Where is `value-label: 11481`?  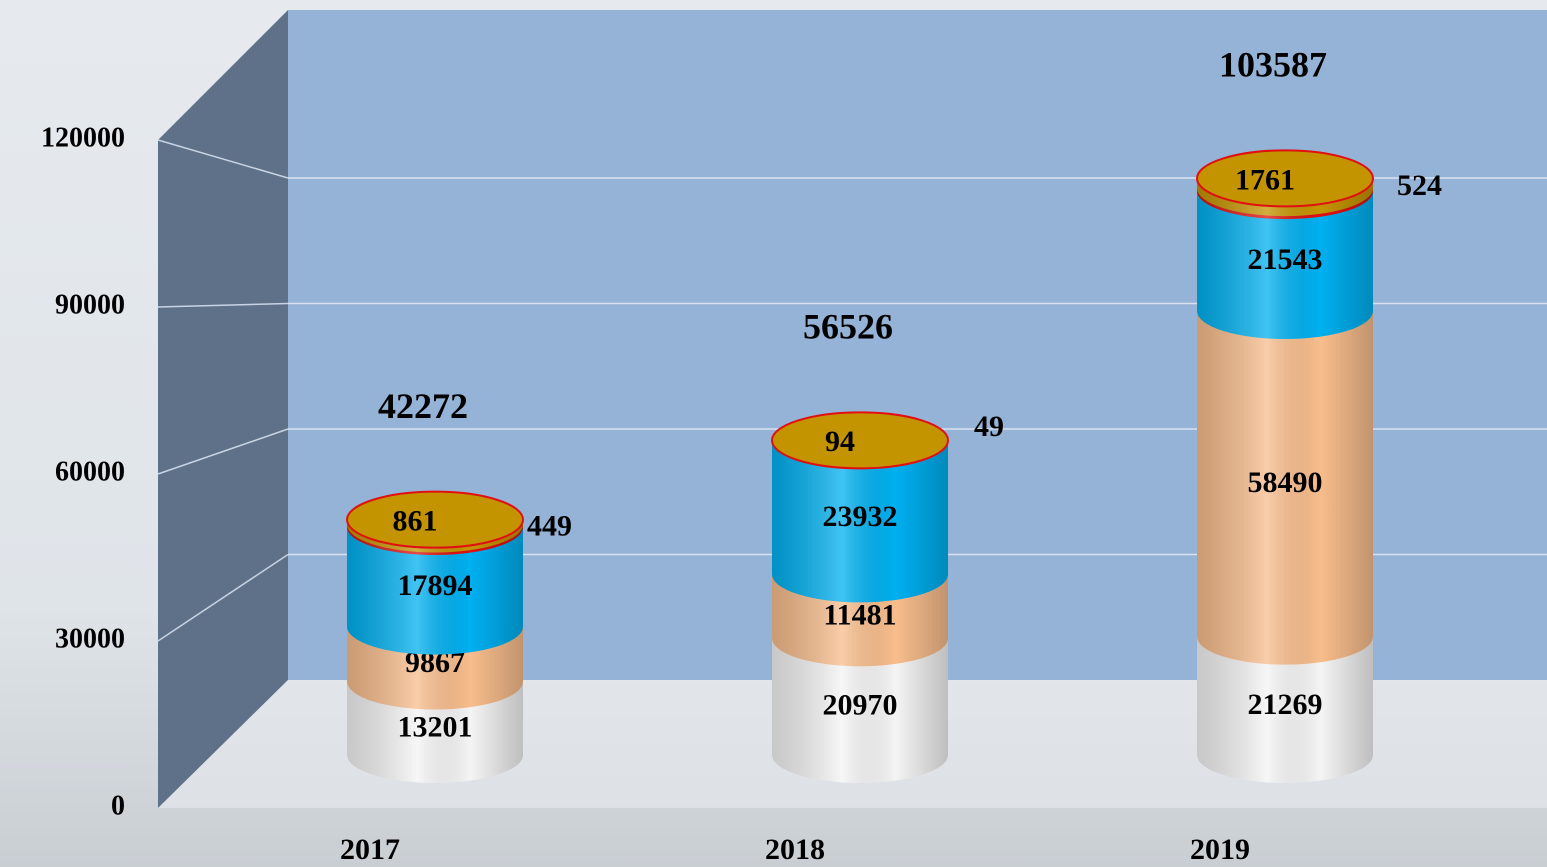 value-label: 11481 is located at coordinates (859, 614).